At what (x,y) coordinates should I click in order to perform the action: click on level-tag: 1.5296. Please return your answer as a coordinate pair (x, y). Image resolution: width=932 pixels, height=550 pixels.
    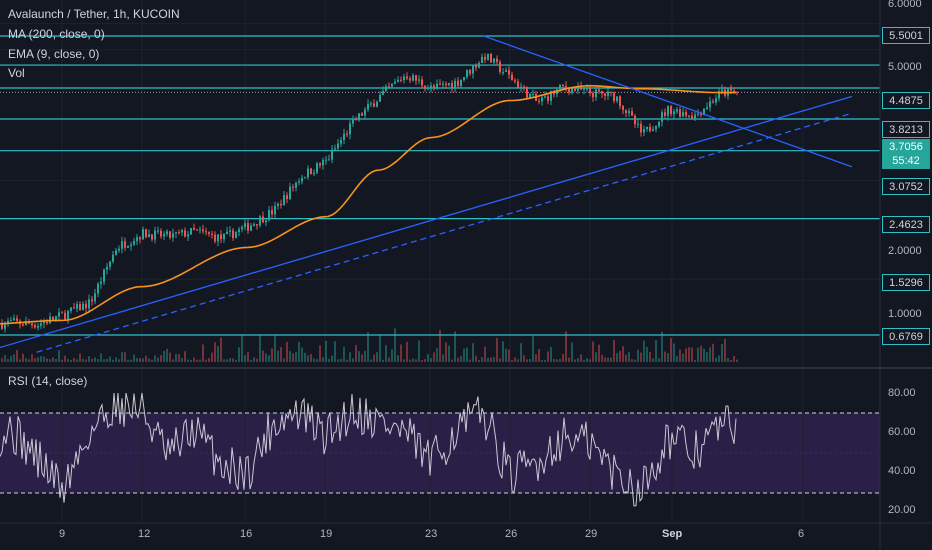
    Looking at the image, I should click on (906, 282).